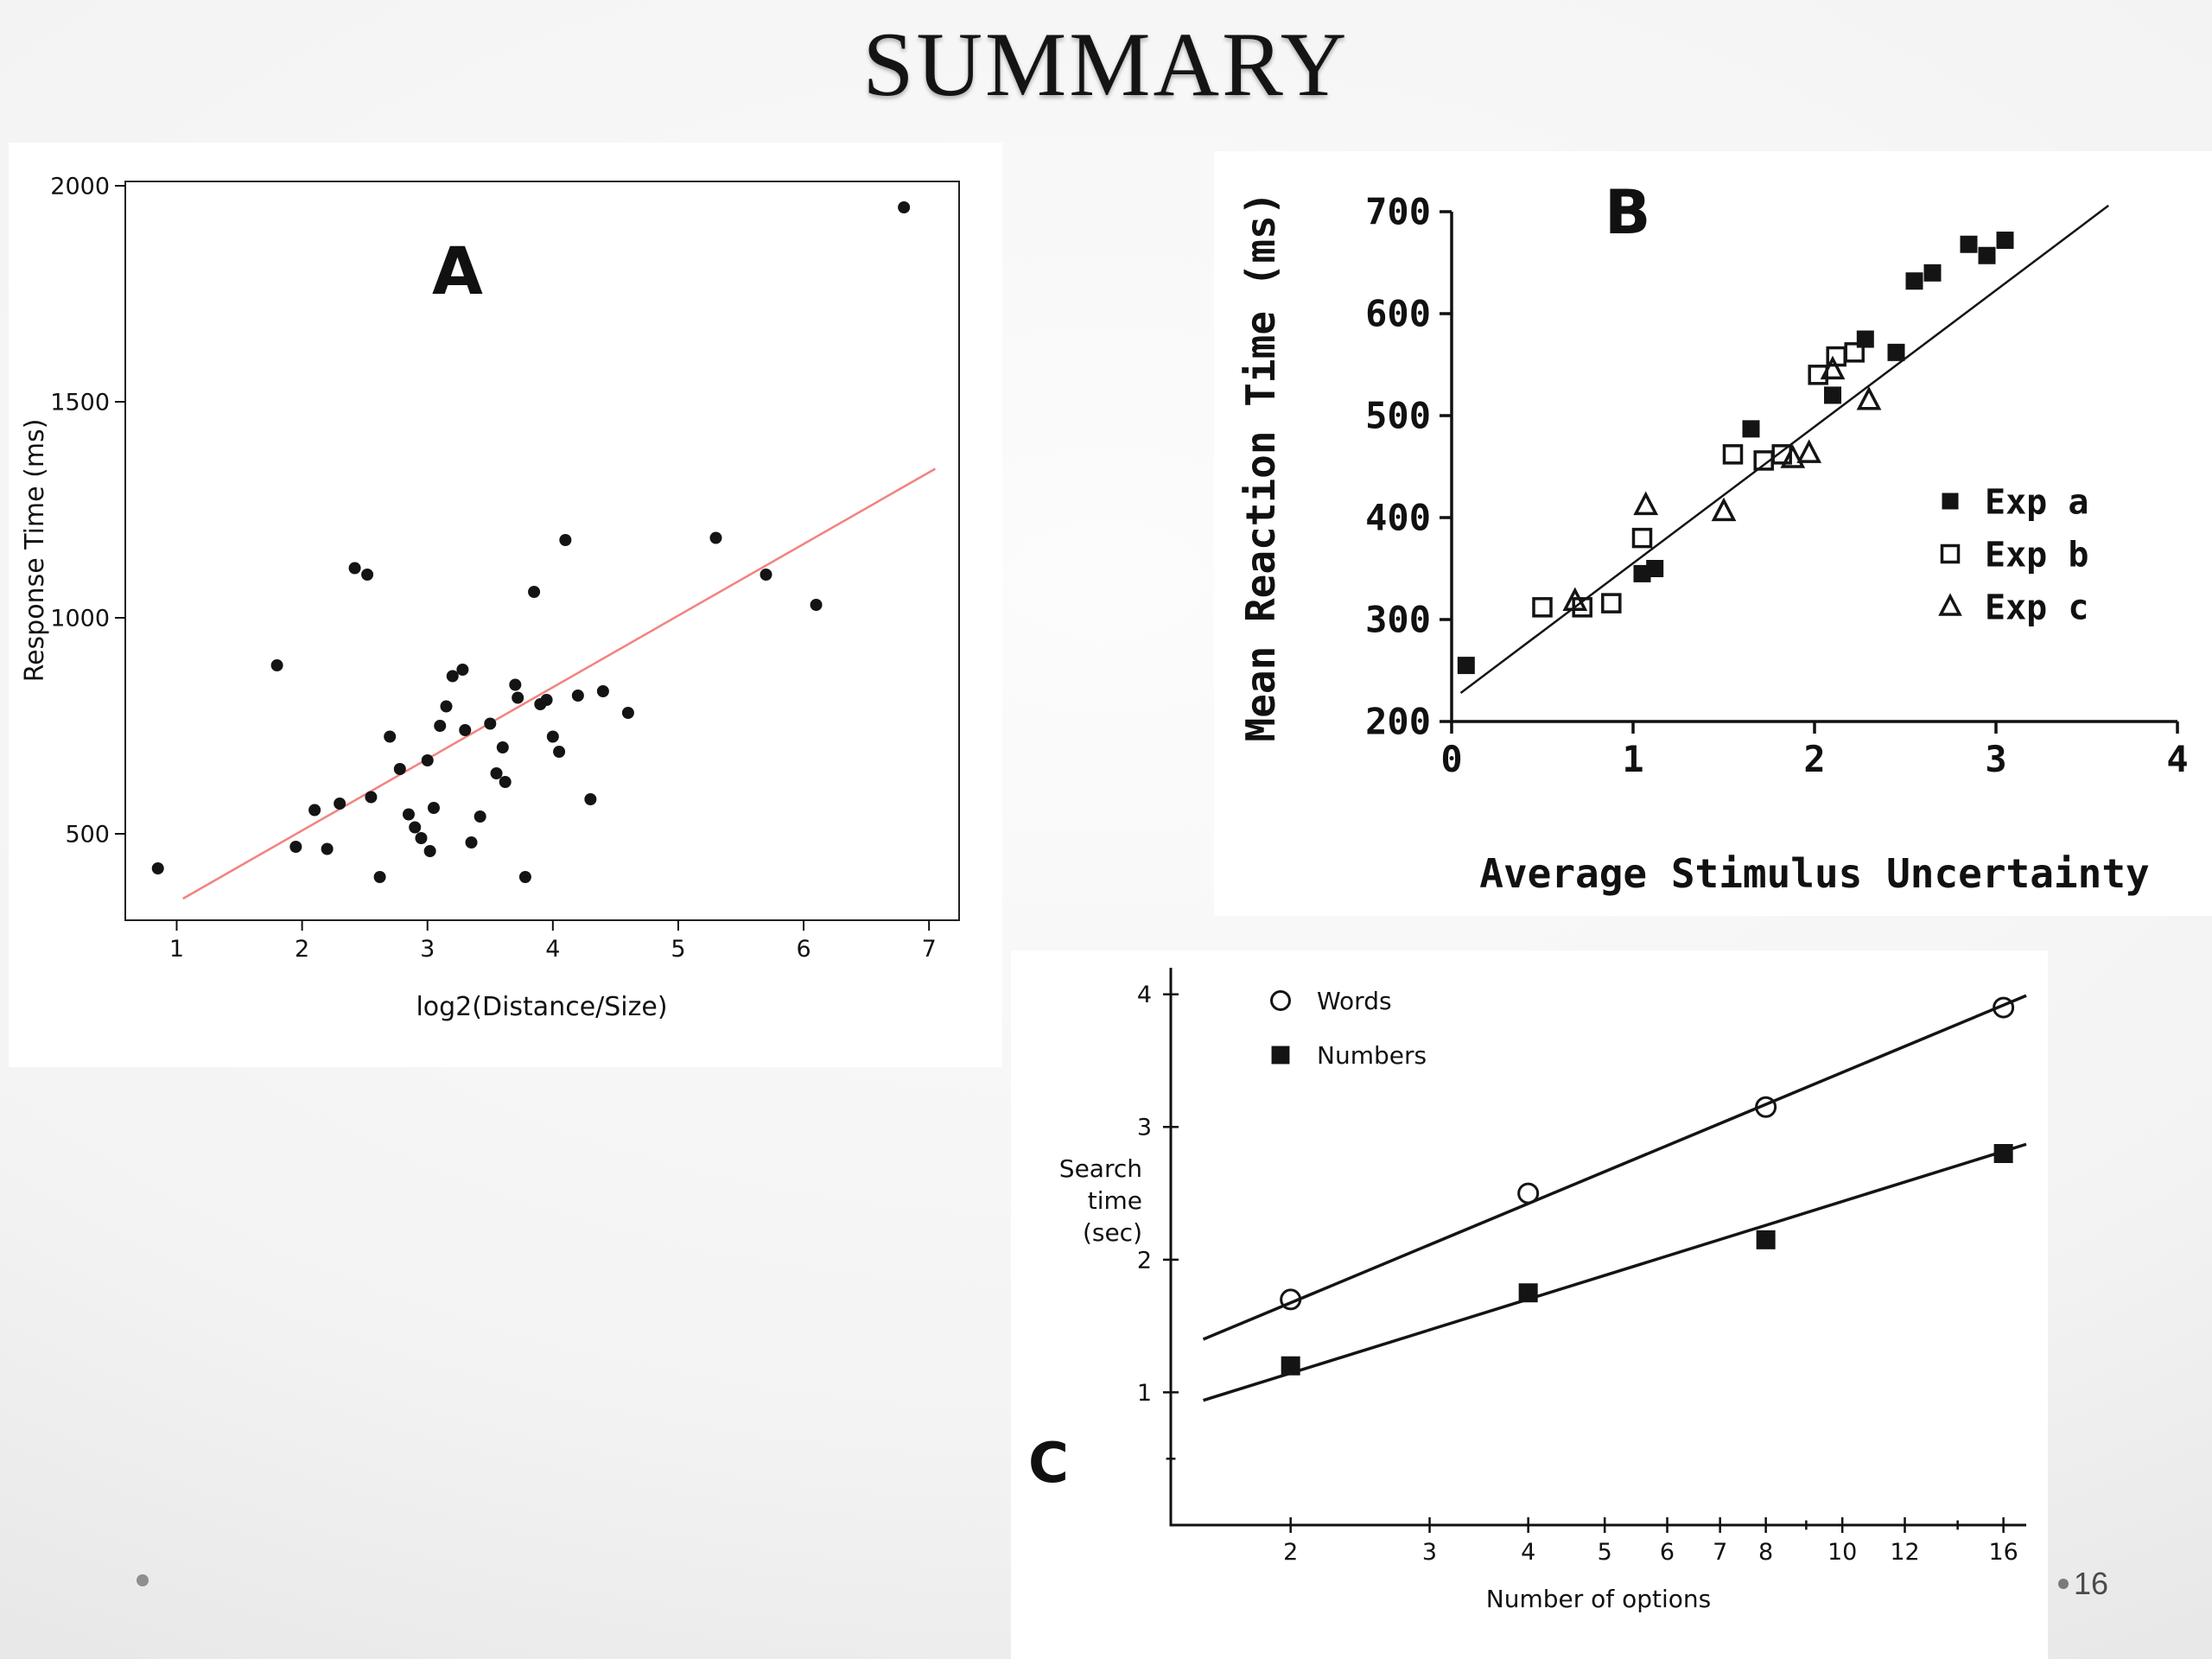  I want to click on svg-text: 1000, so click(80, 618).